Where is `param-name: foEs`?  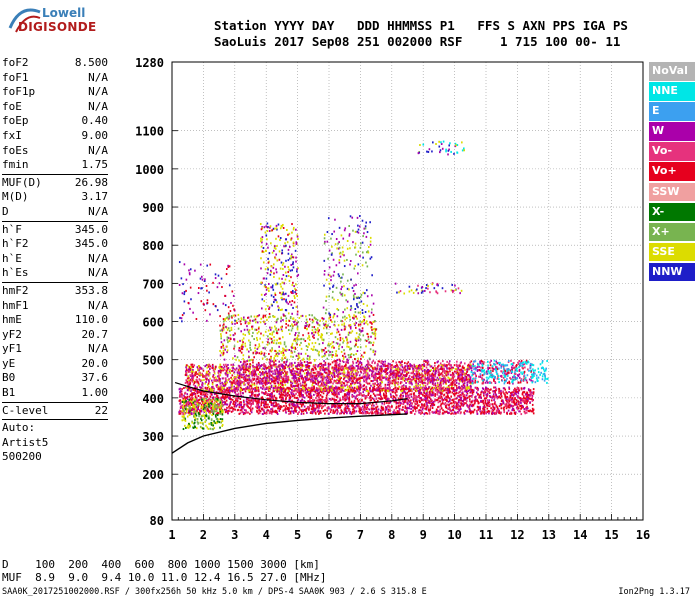 param-name: foEs is located at coordinates (15, 150).